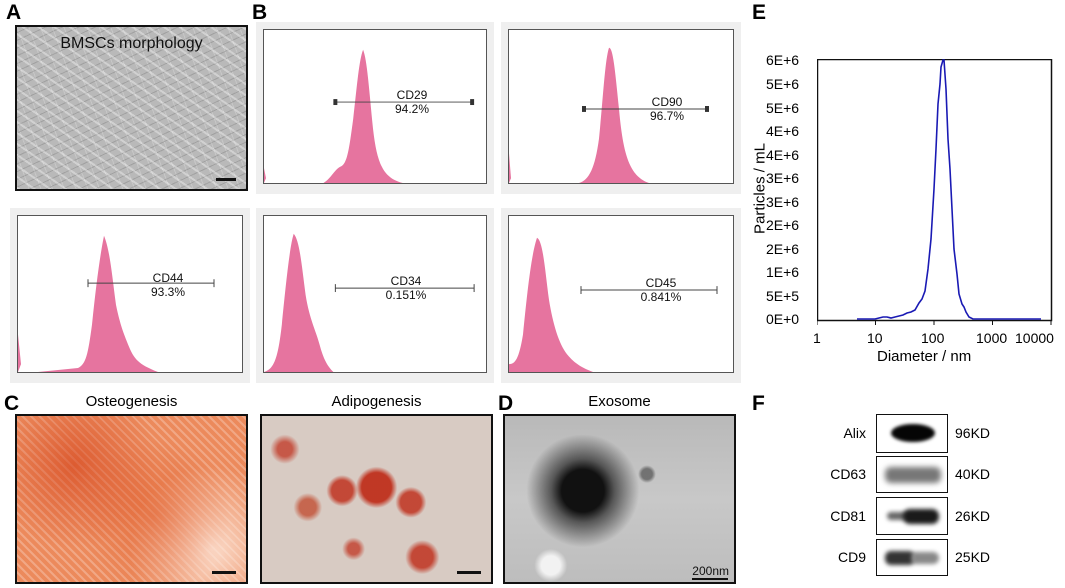 The height and width of the screenshot is (588, 1065). What do you see at coordinates (619, 401) in the screenshot?
I see `exosome-title: Exosome` at bounding box center [619, 401].